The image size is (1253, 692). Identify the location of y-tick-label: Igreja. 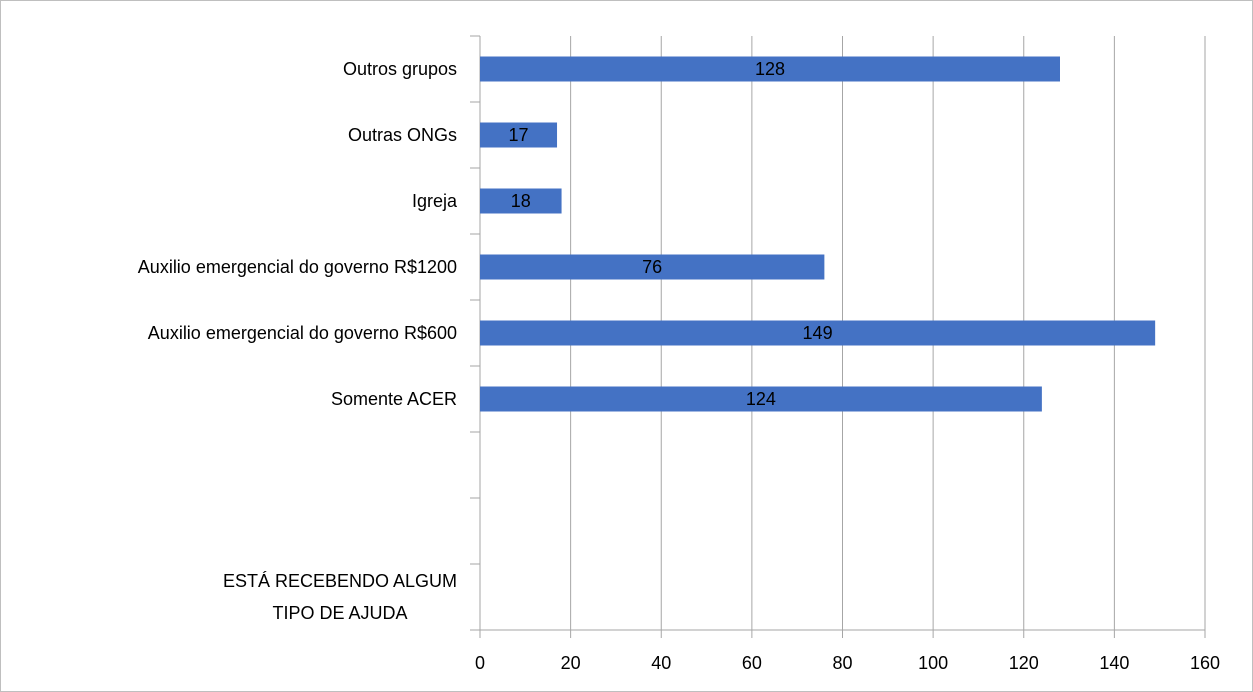
(434, 201).